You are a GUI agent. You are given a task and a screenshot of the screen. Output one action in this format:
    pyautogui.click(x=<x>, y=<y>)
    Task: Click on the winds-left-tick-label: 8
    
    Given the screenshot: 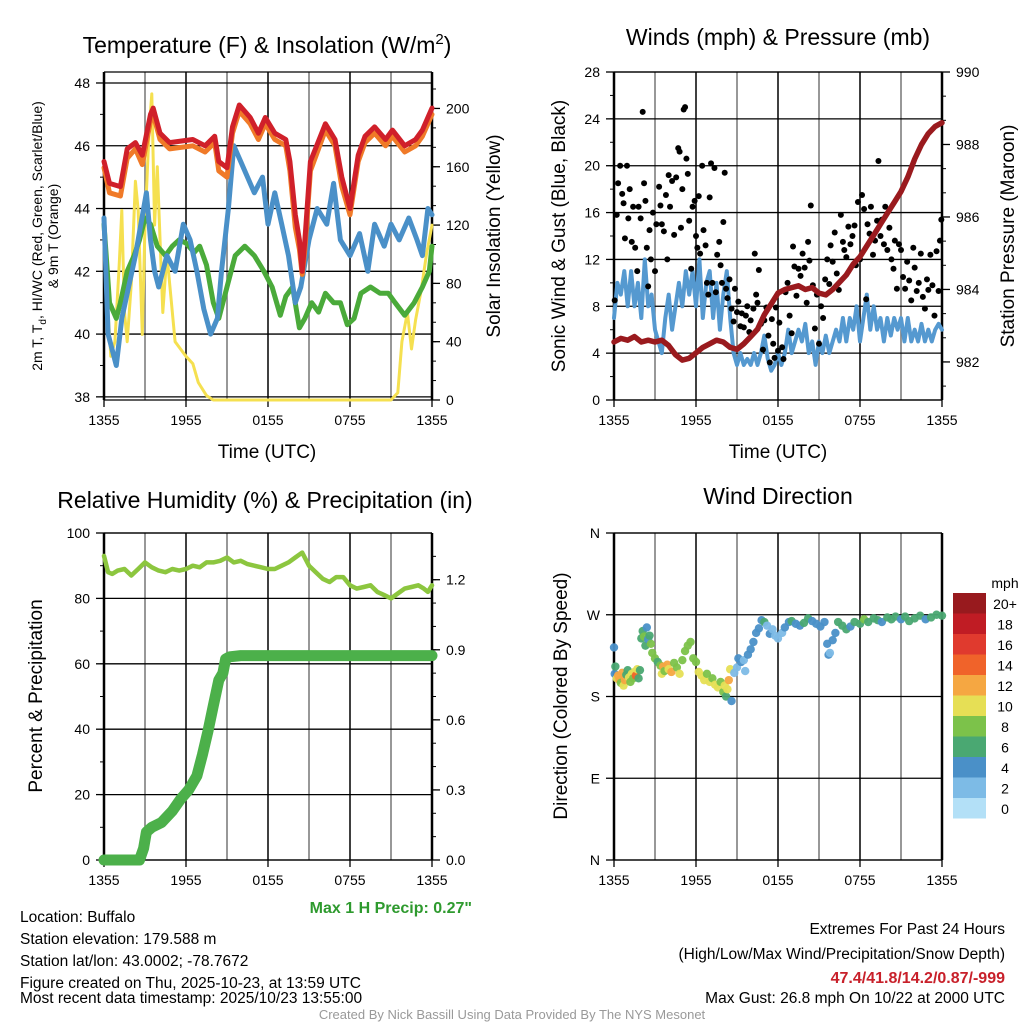 What is the action you would take?
    pyautogui.click(x=596, y=306)
    